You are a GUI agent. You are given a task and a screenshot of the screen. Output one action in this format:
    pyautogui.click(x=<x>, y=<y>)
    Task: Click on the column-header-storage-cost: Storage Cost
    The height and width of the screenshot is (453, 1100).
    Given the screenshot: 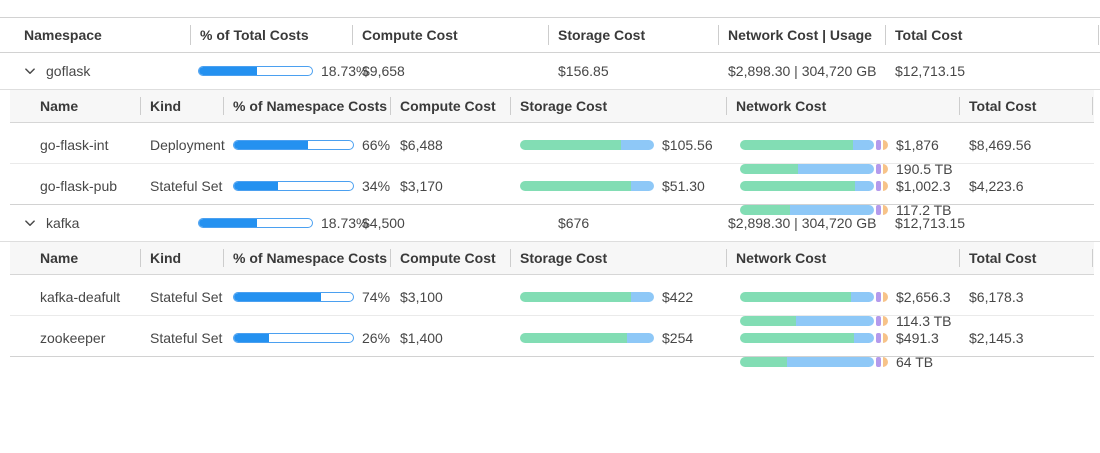 What is the action you would take?
    pyautogui.click(x=633, y=35)
    